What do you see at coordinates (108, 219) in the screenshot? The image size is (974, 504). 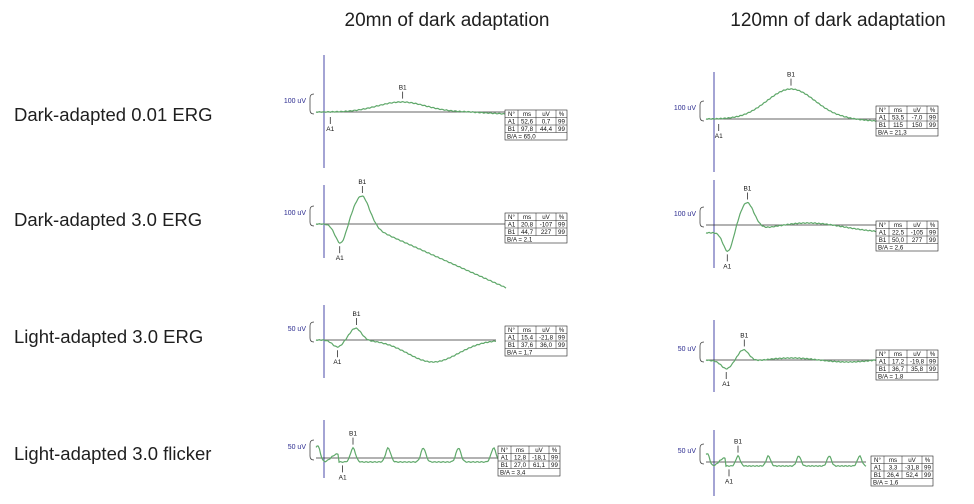 I see `row-label-dark-3-0: Dark-adapted 3.0 ERG` at bounding box center [108, 219].